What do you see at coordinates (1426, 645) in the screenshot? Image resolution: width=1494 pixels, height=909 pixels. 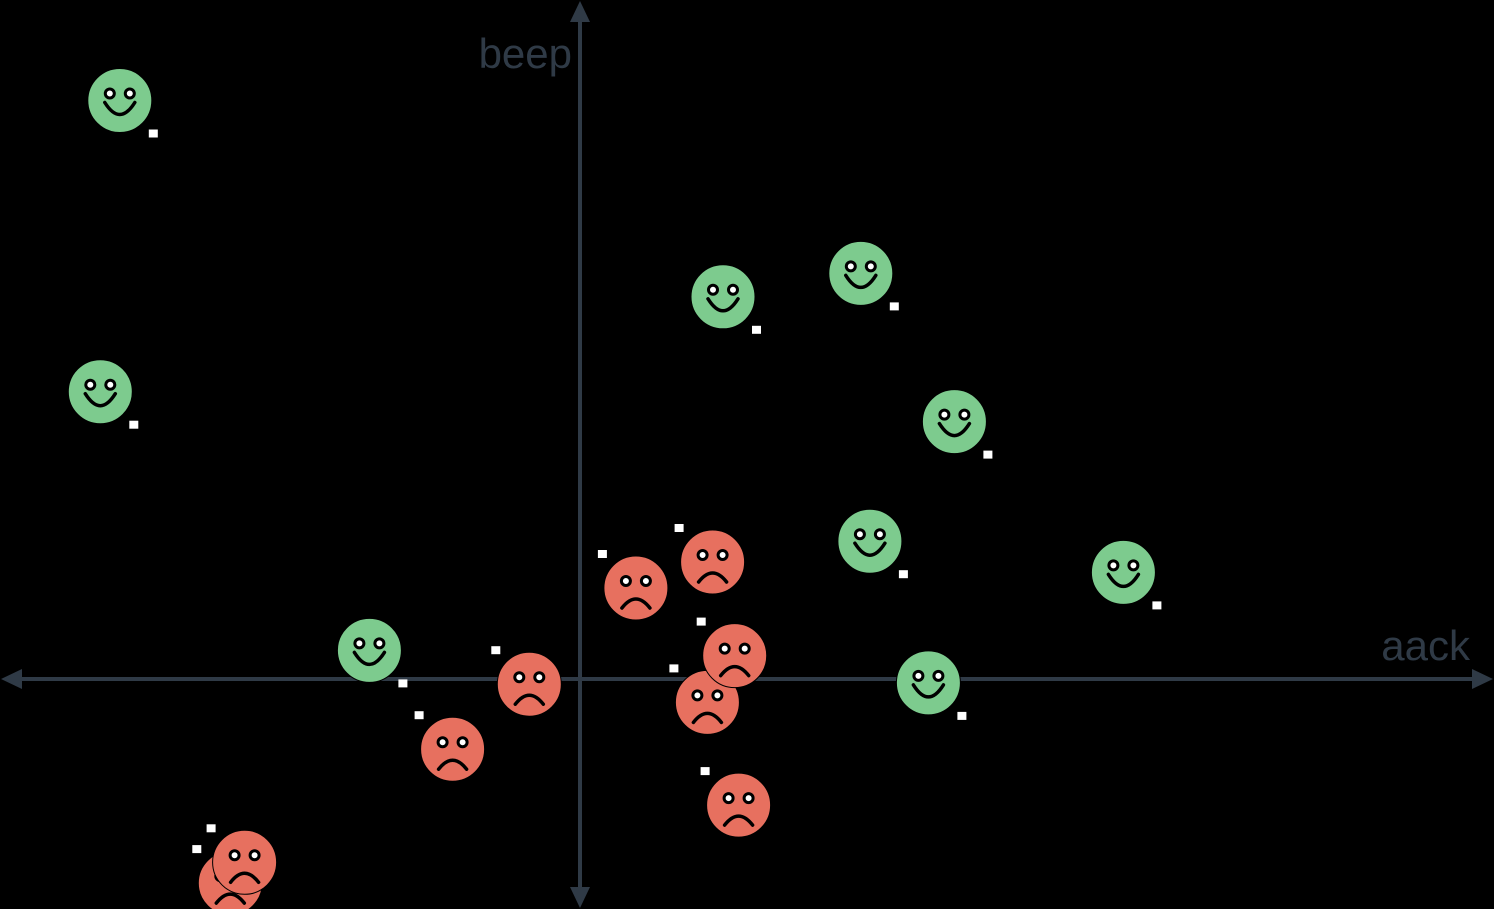 I see `x-axis-label: aack` at bounding box center [1426, 645].